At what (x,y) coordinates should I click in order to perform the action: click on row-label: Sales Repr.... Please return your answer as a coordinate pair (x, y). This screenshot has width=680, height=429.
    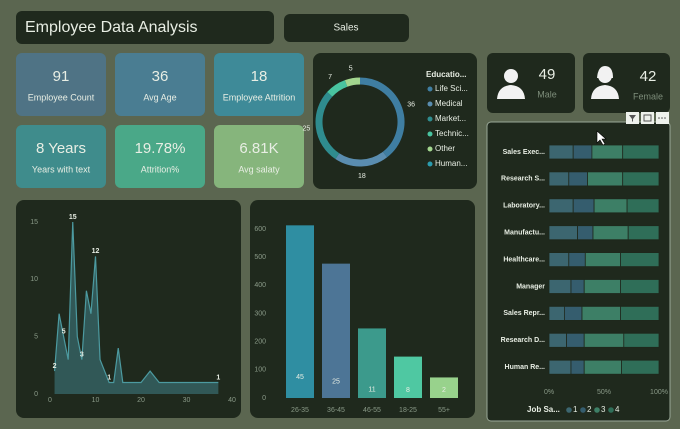
    Looking at the image, I should click on (524, 313).